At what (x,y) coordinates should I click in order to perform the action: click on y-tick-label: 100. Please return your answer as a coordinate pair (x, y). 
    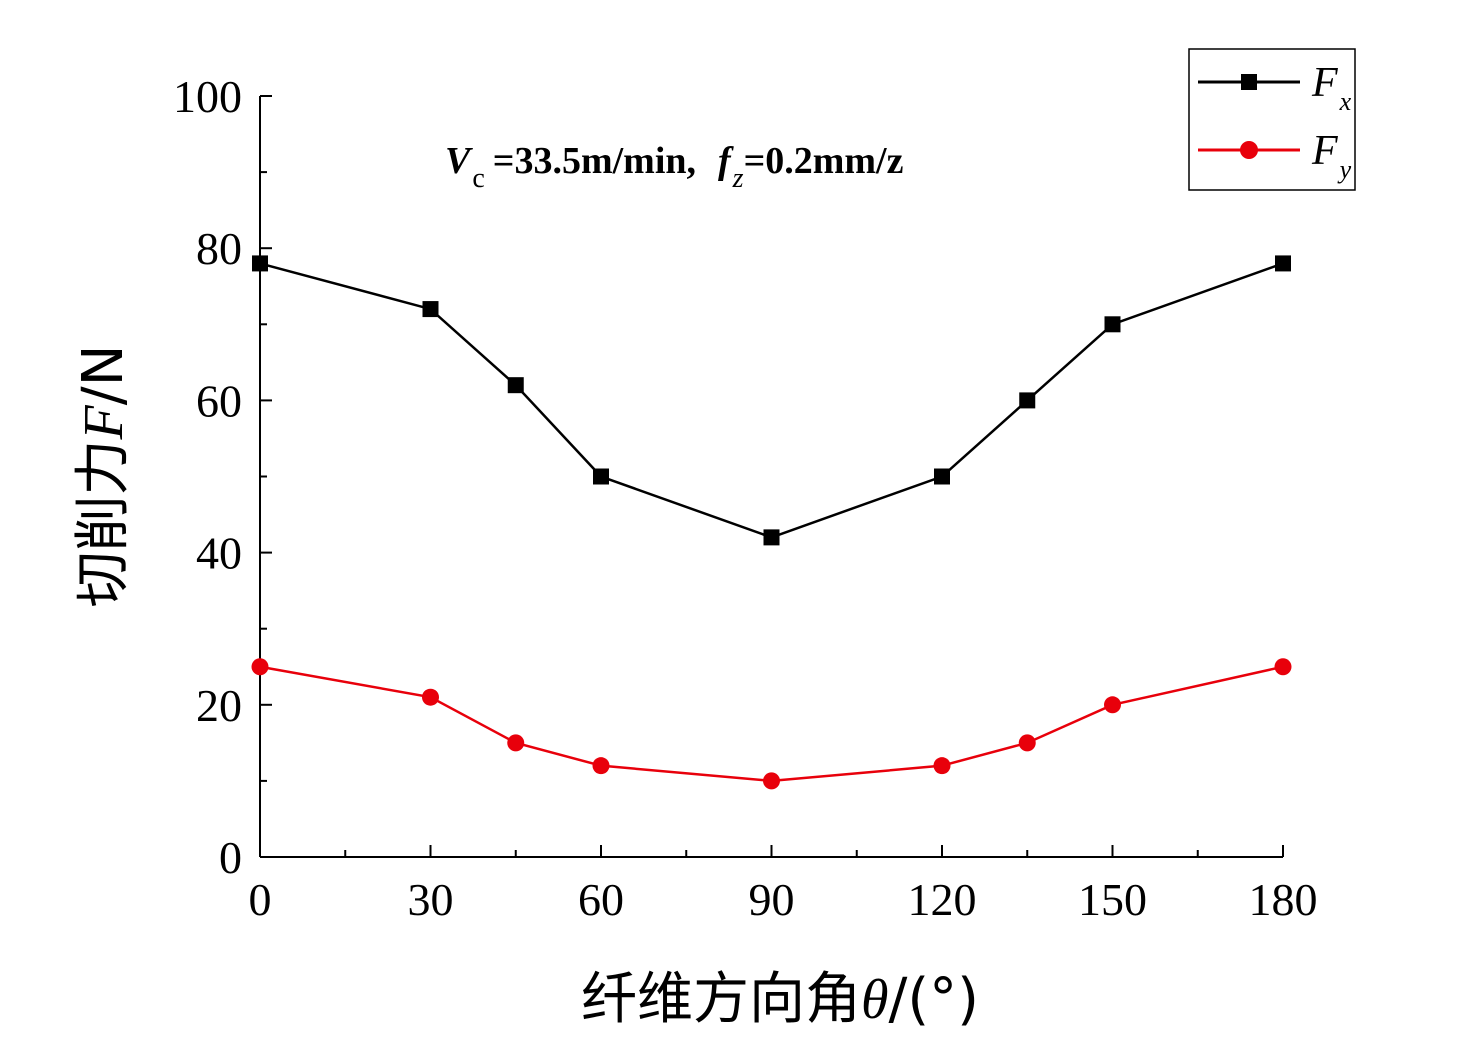
    Looking at the image, I should click on (207, 96).